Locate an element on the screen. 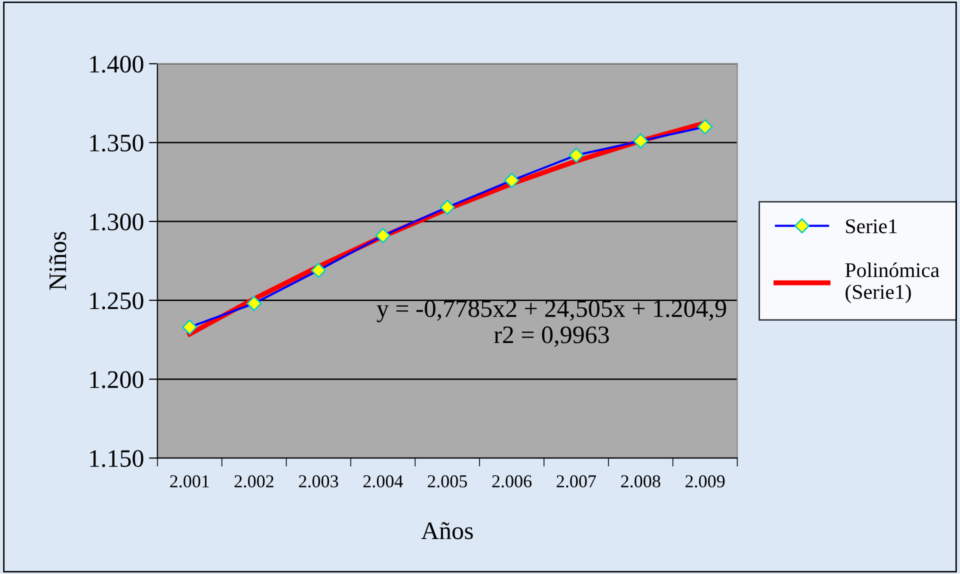 The image size is (960, 574). y-tick-label: 1.150 is located at coordinates (117, 459).